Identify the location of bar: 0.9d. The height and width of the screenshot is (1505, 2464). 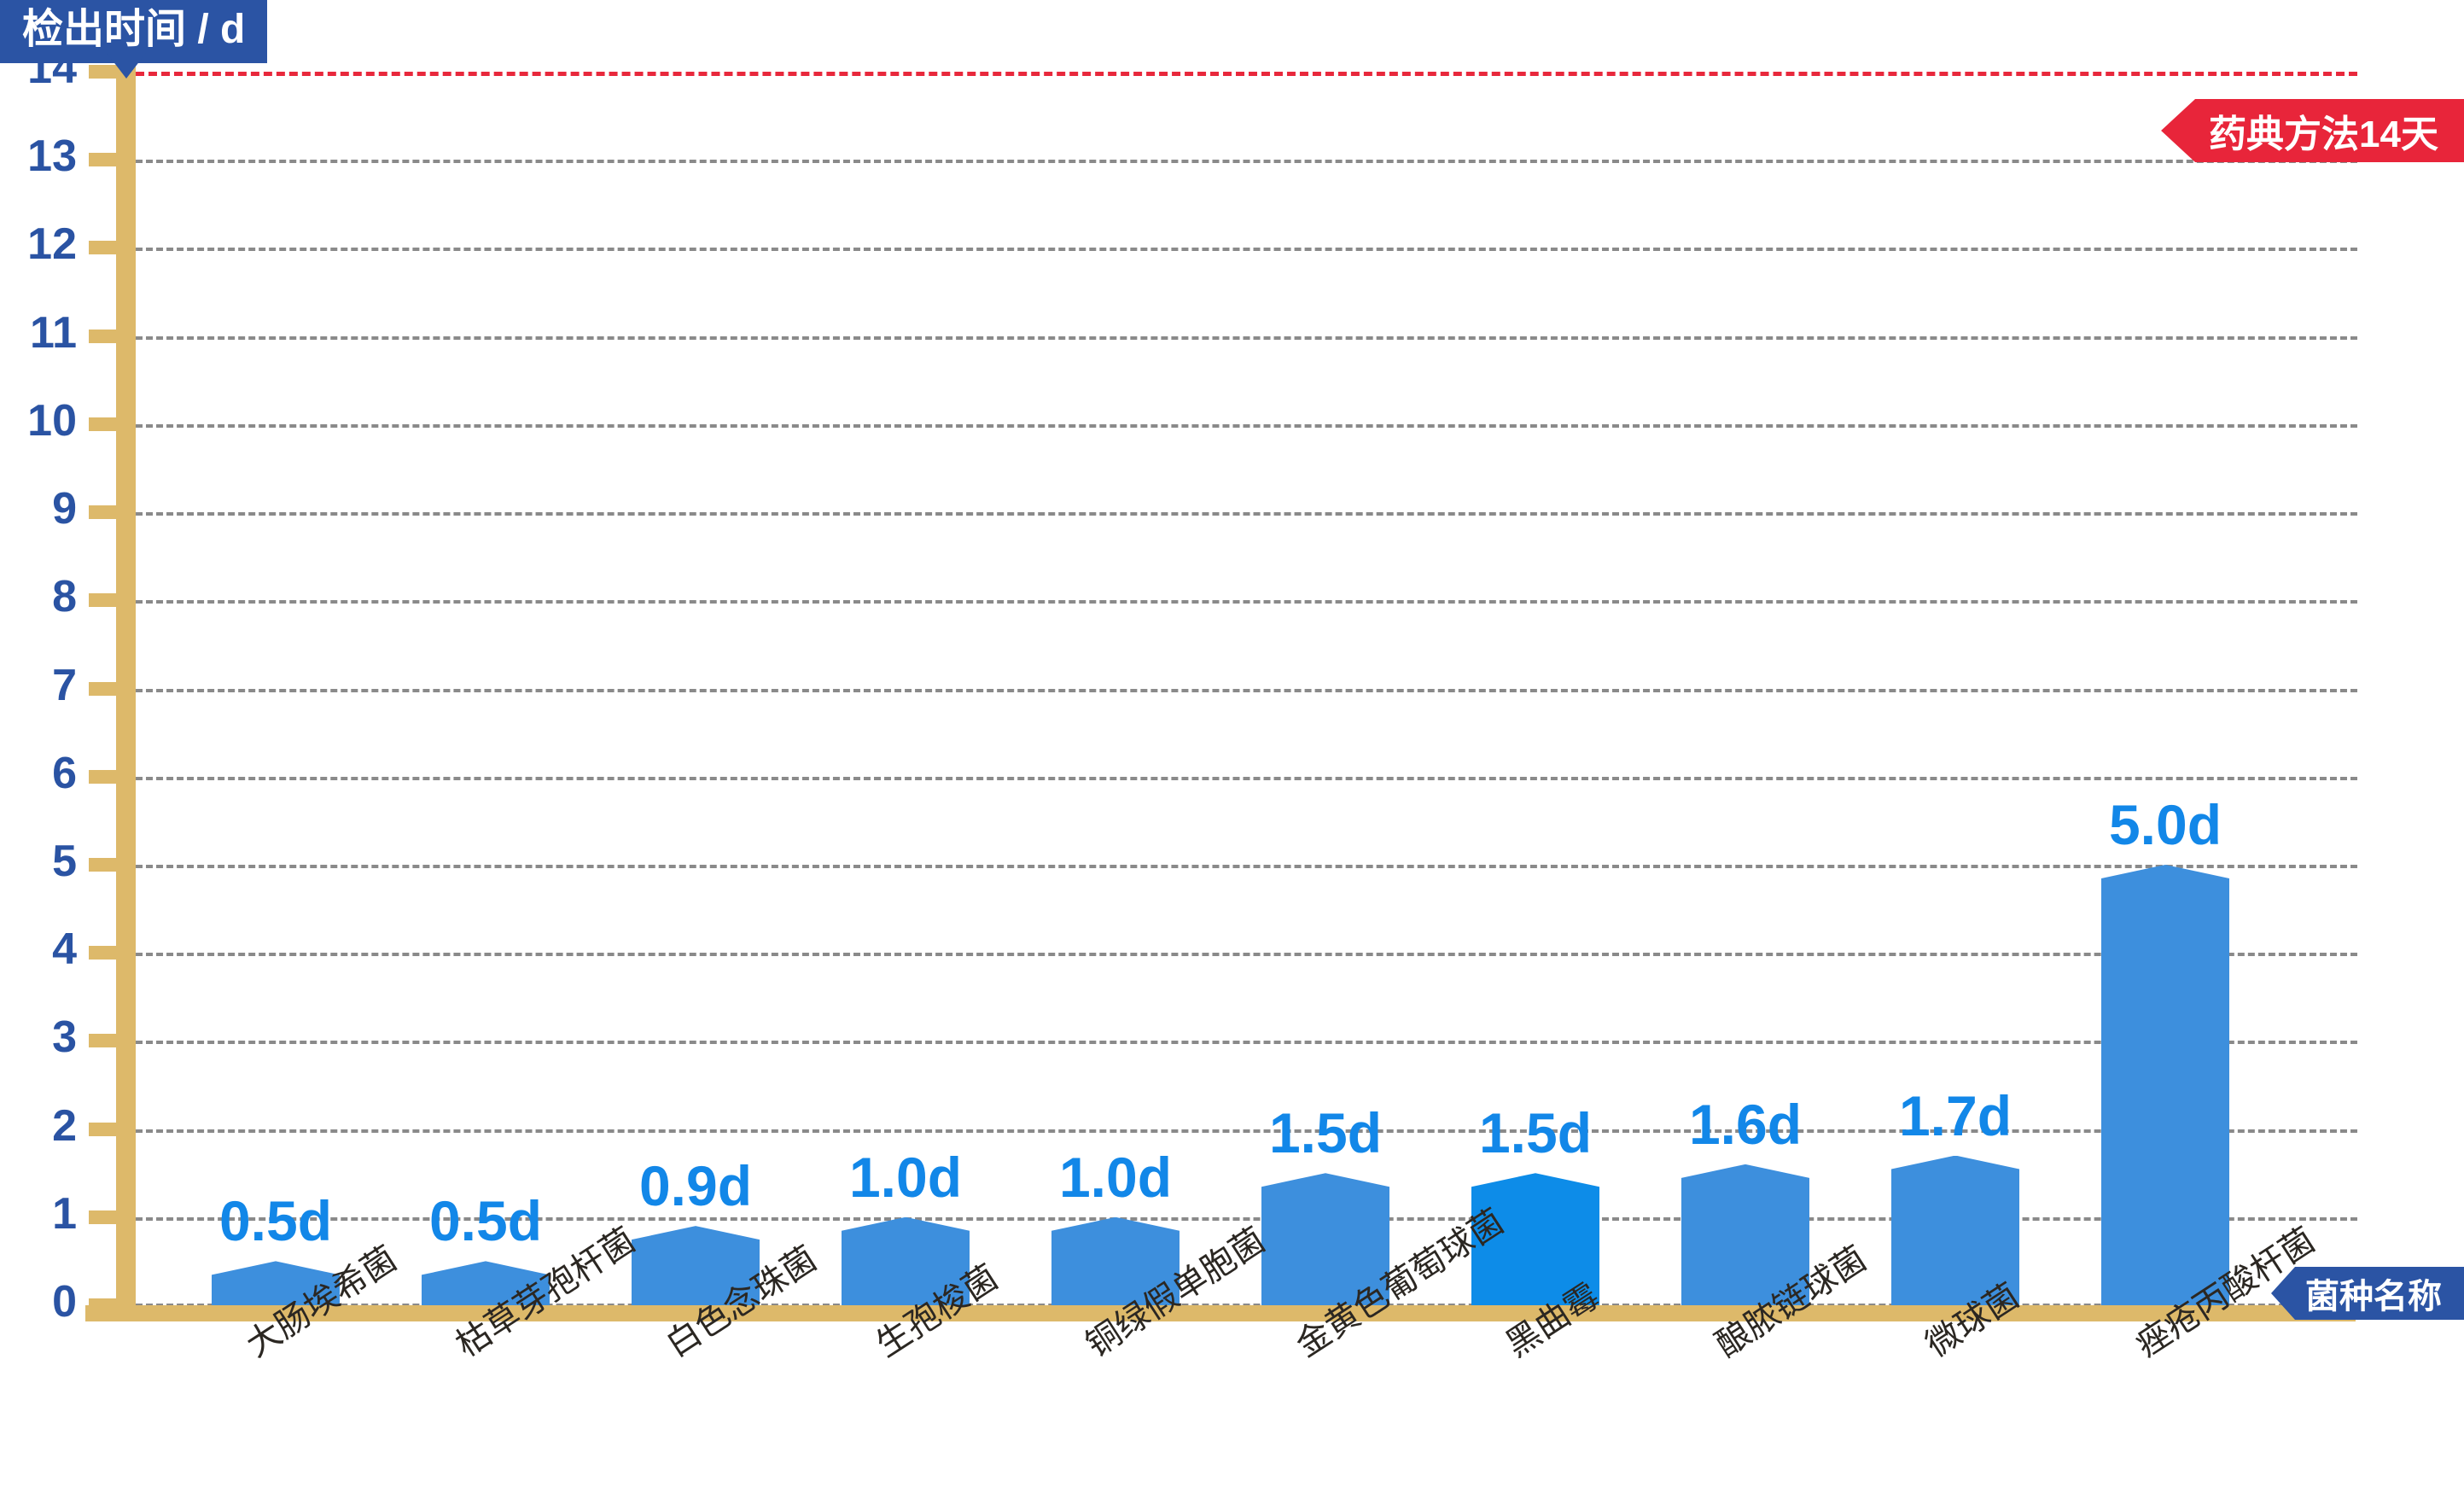
(696, 1231).